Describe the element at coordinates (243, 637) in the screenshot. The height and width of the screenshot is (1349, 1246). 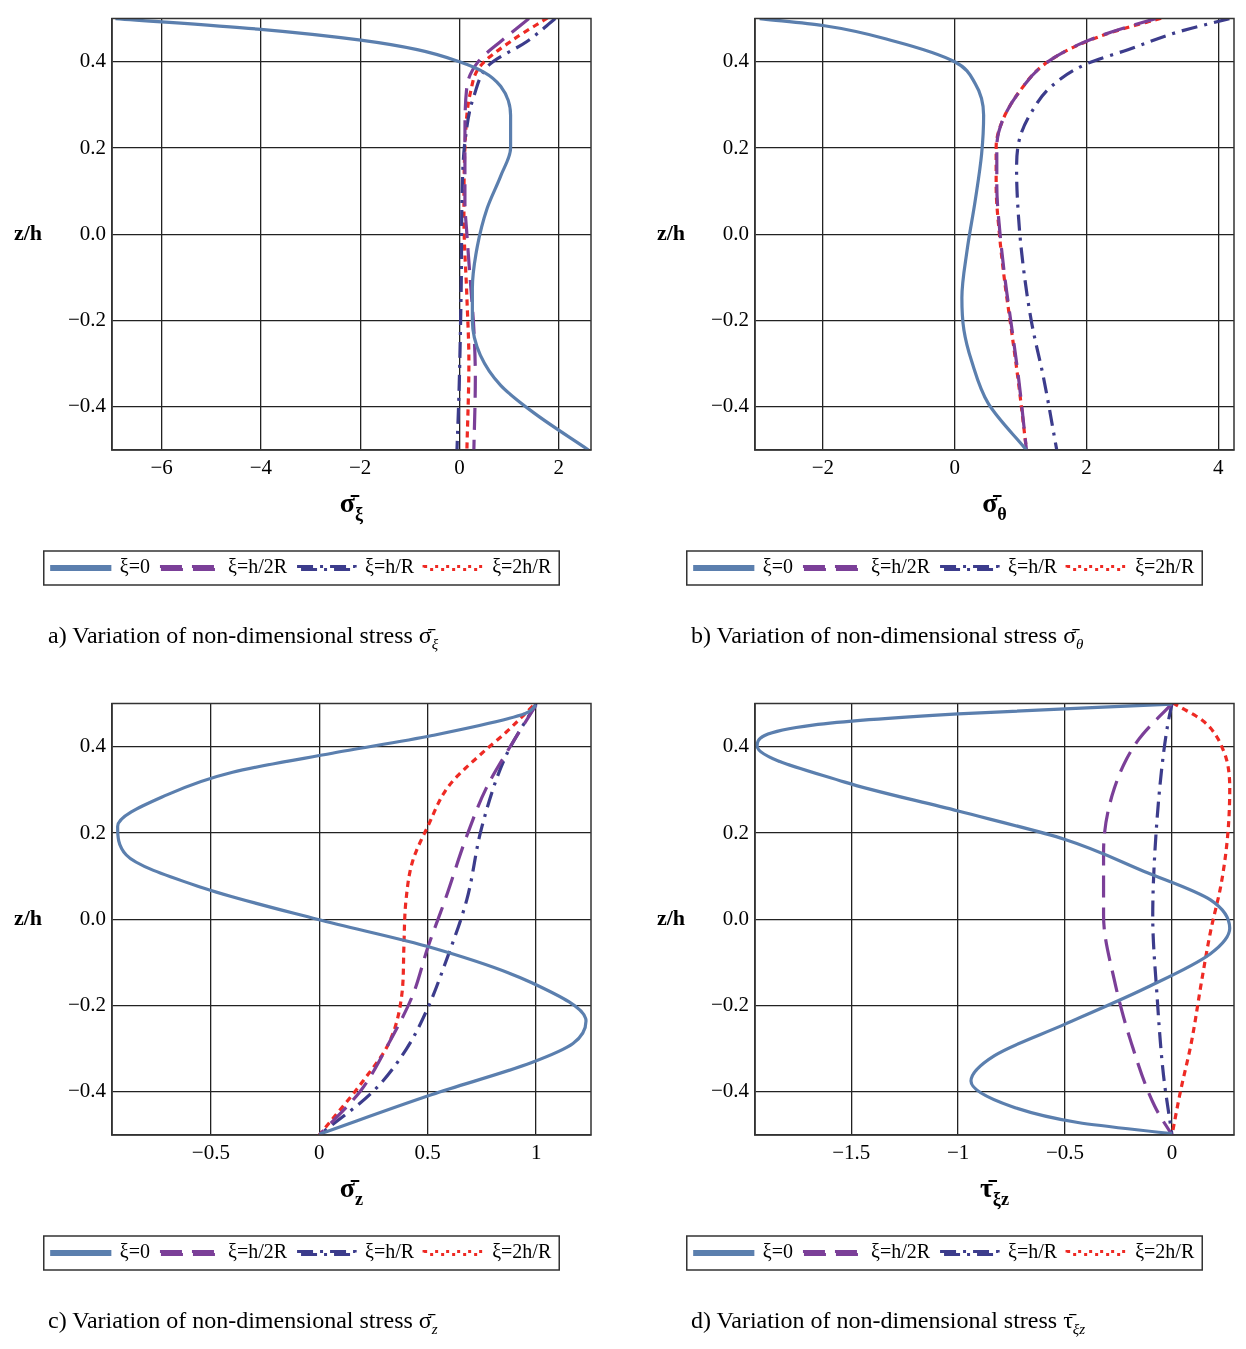
I see `text: a) Variation of non-dimensional stress σ̄$_{ξ}$` at that location.